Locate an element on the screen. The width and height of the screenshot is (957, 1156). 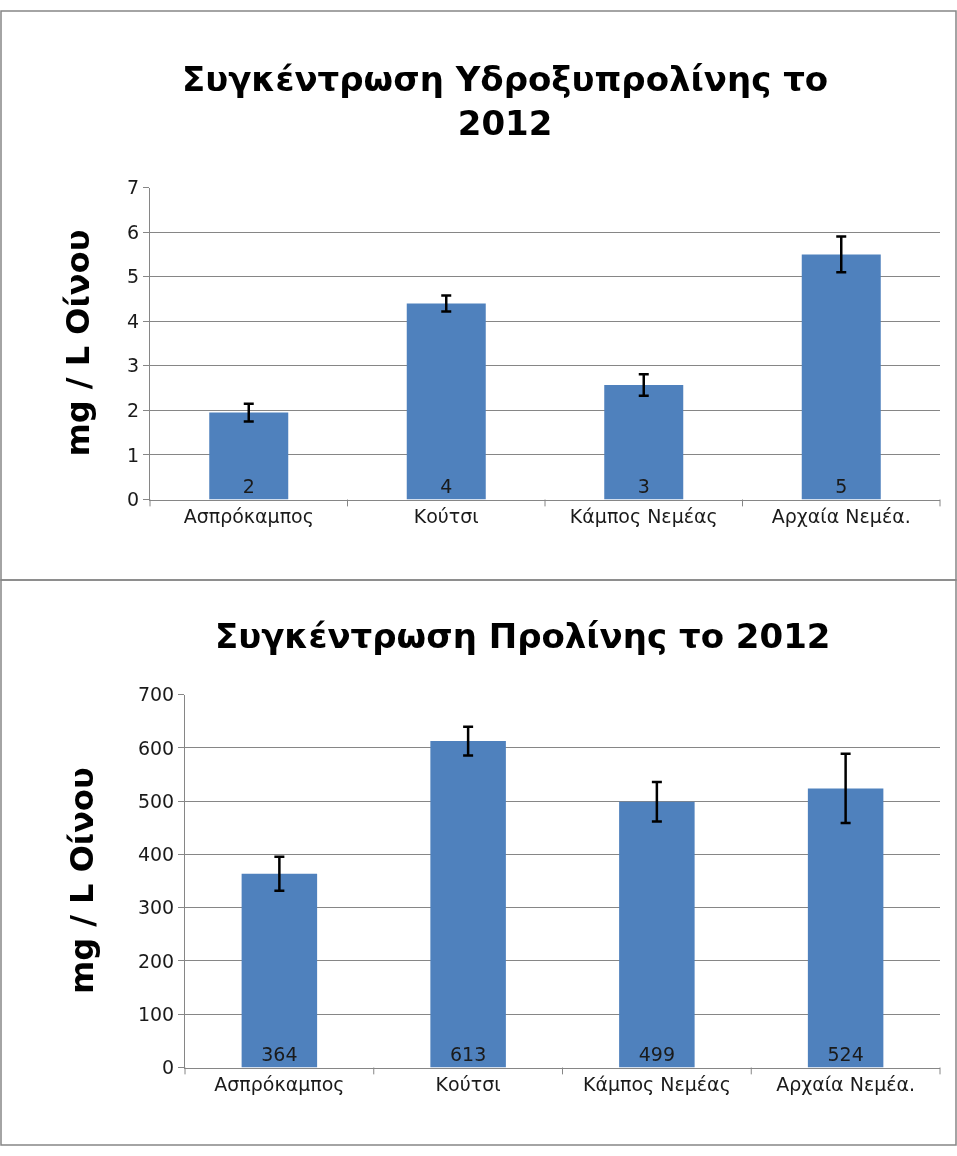
data-label: 5 is located at coordinates (841, 485).